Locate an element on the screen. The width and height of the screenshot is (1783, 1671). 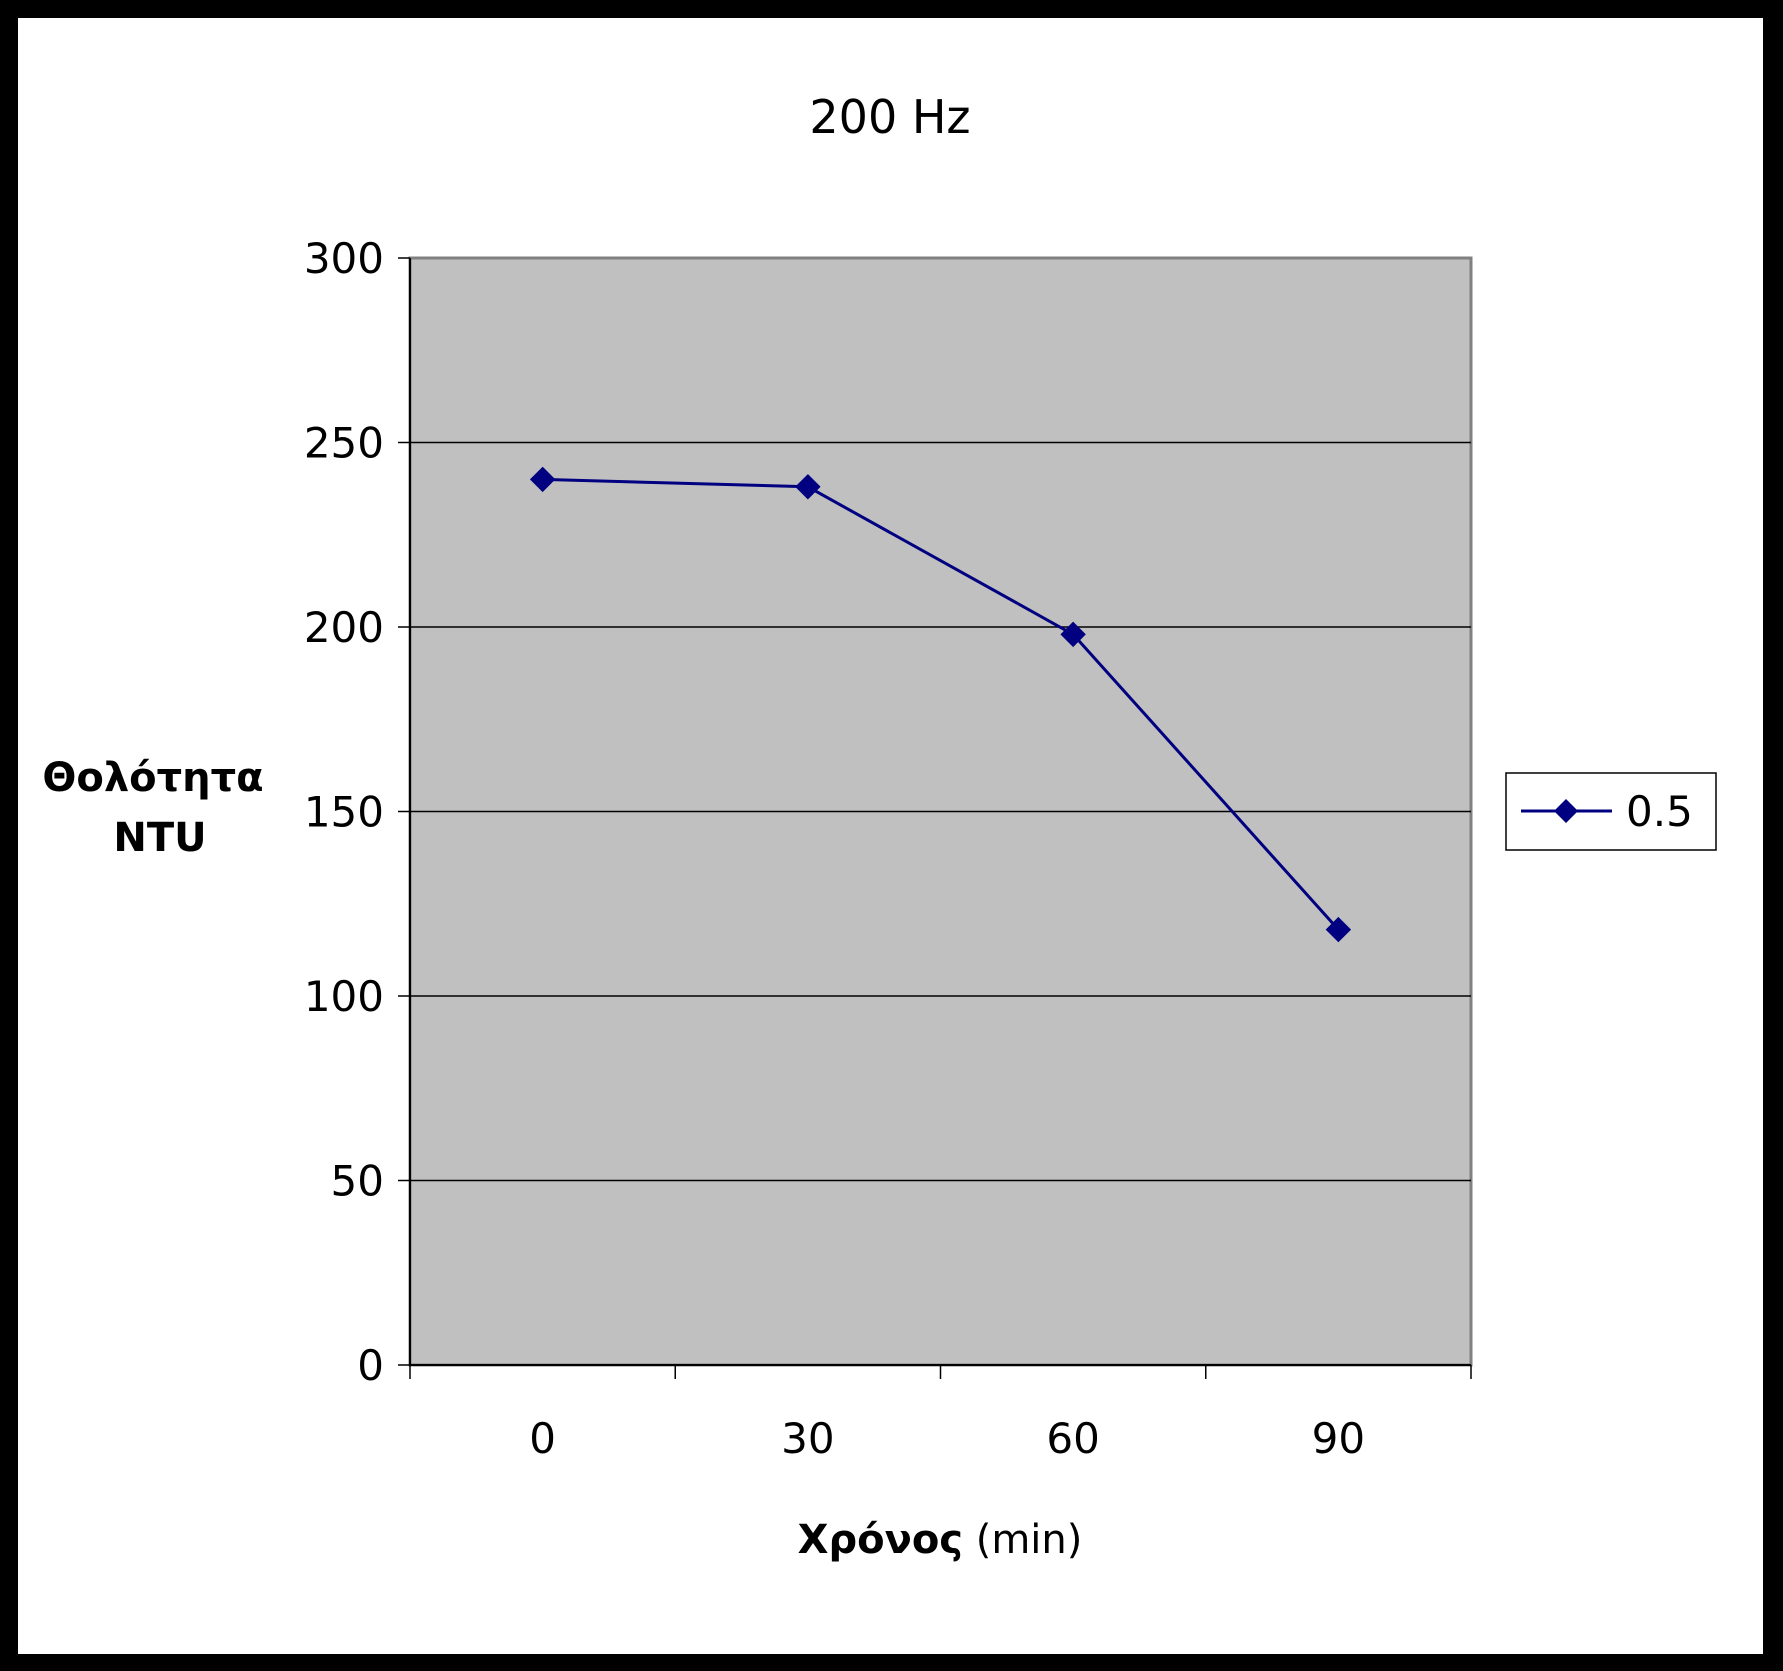
y-tick-label: 250 is located at coordinates (344, 443).